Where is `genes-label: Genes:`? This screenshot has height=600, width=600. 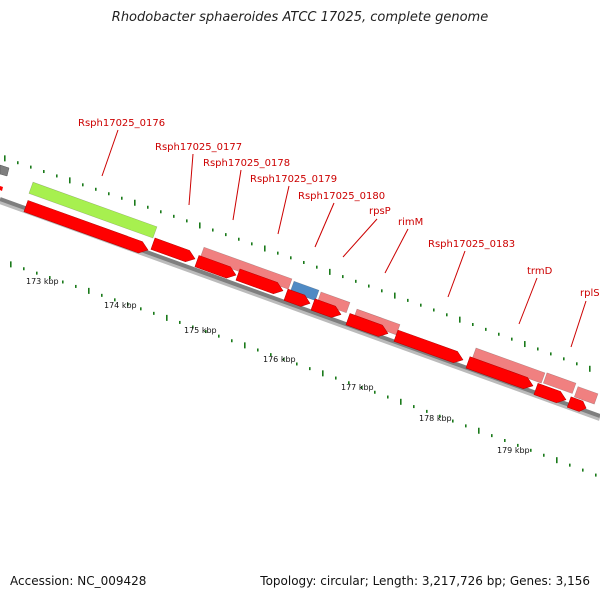
genes-label: Genes: is located at coordinates (530, 581).